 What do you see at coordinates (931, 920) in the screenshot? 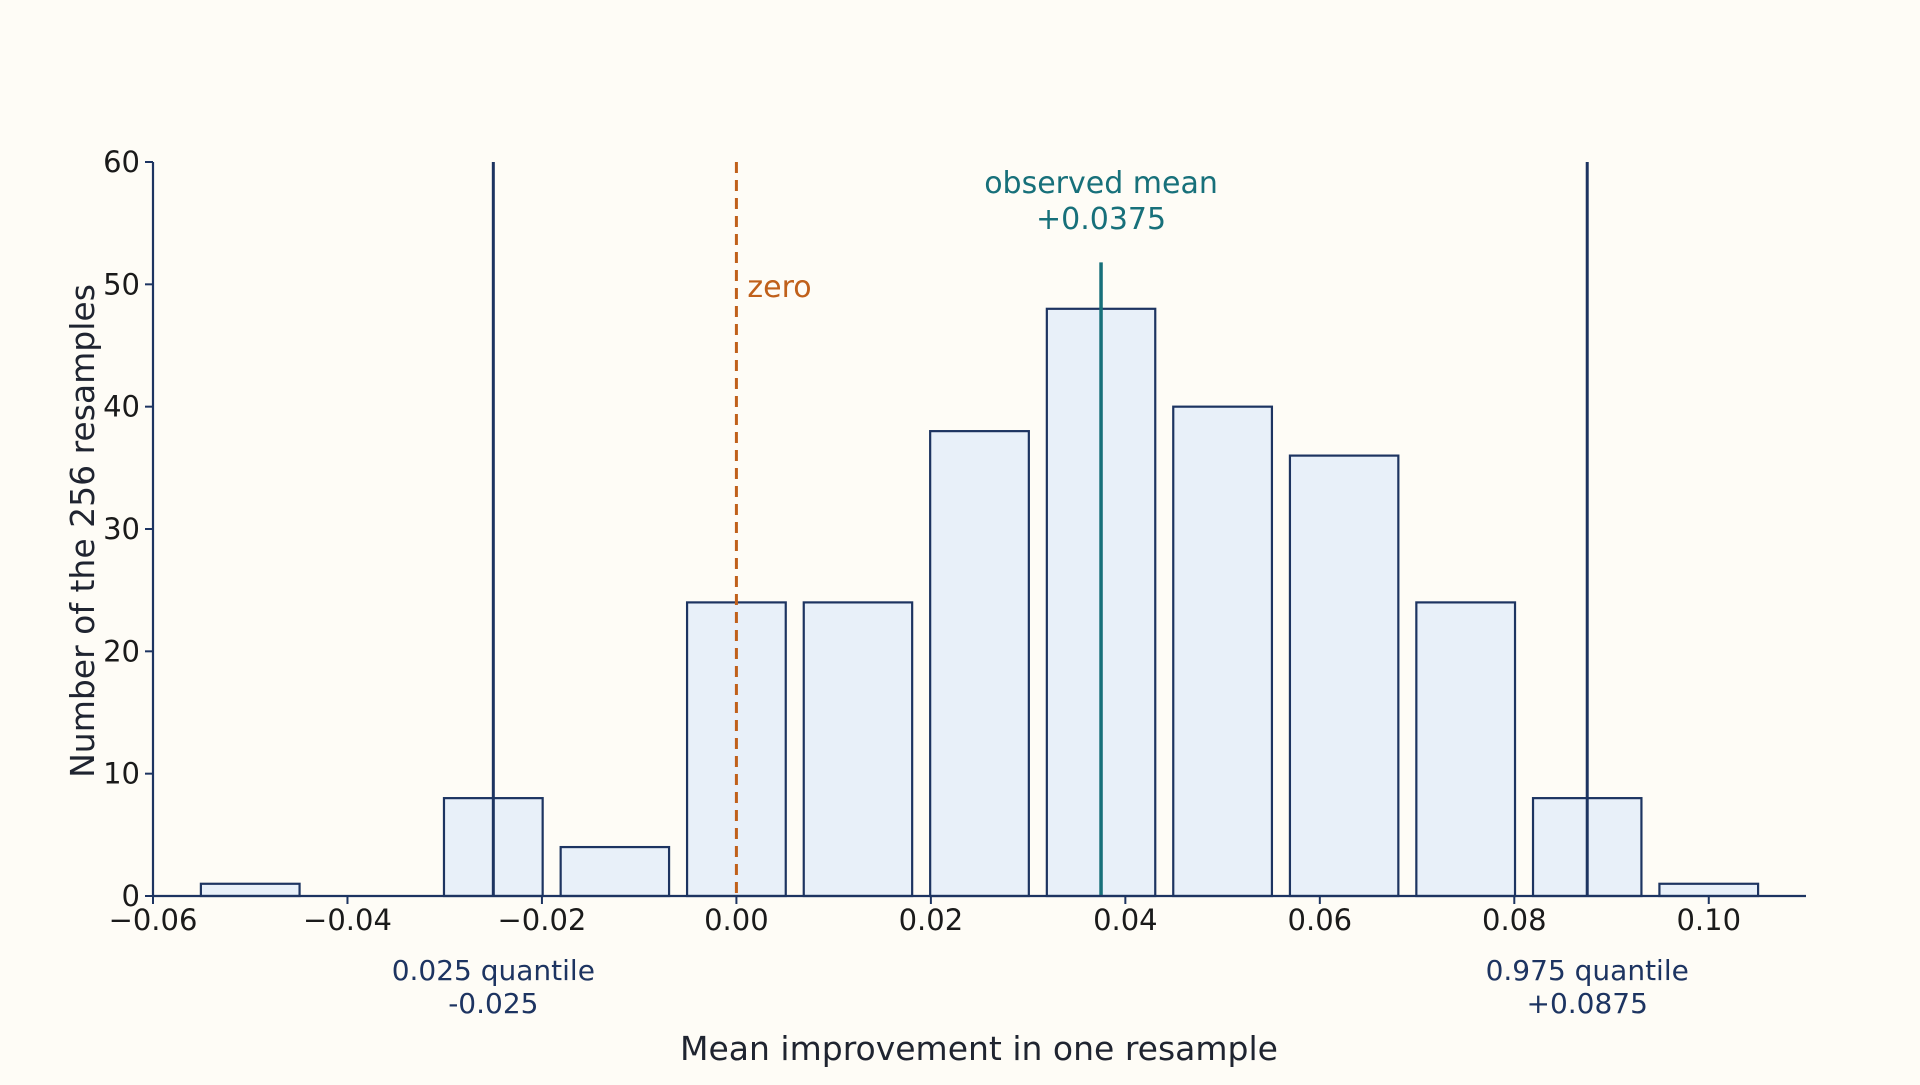
I see `x-tick-label: 0.02` at bounding box center [931, 920].